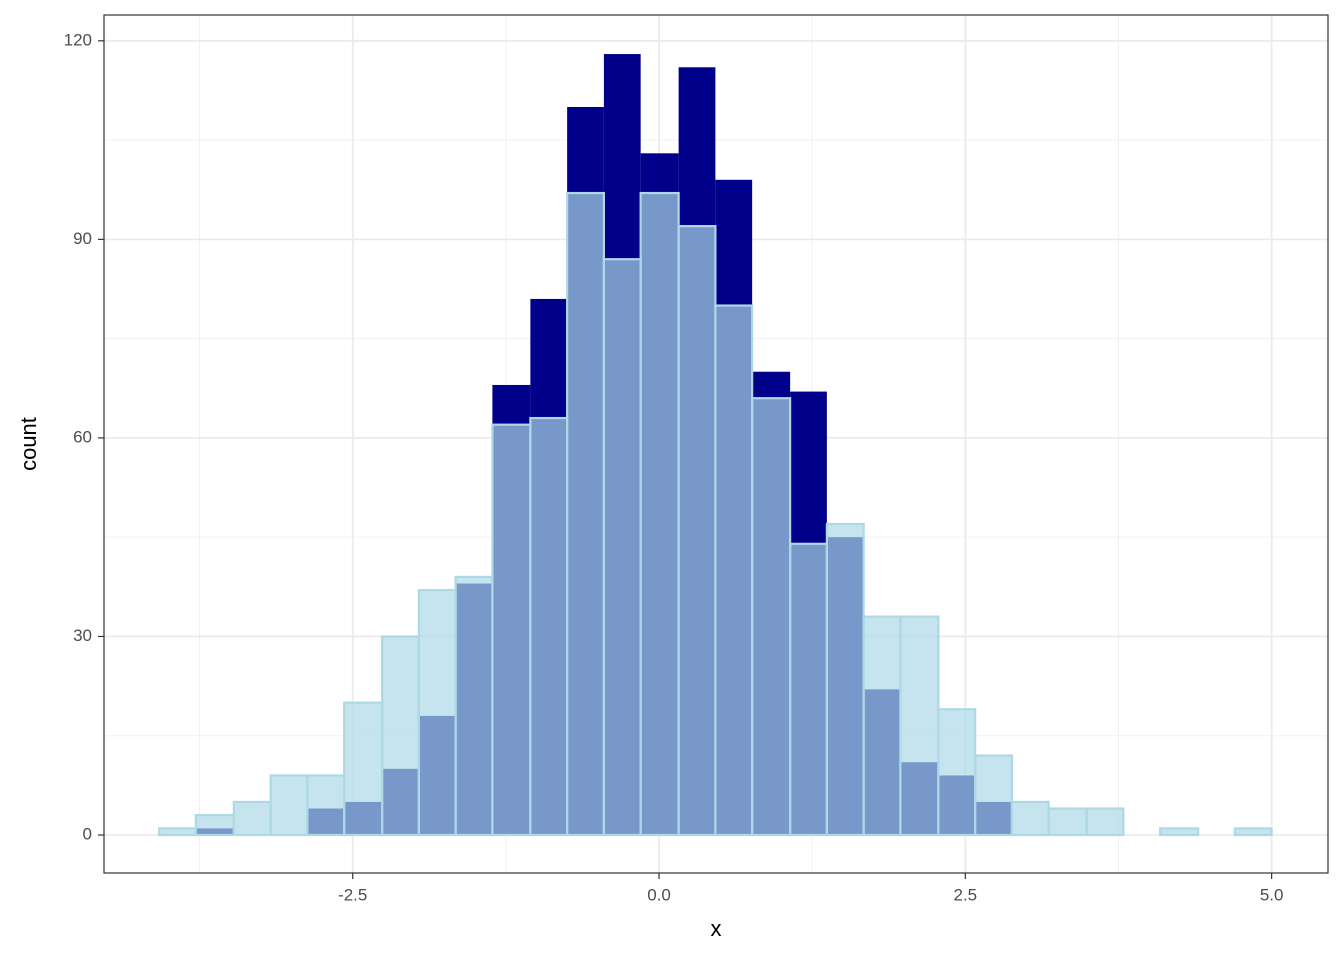 This screenshot has width=1344, height=960. Describe the element at coordinates (659, 894) in the screenshot. I see `x-tick-label: 0.0` at that location.